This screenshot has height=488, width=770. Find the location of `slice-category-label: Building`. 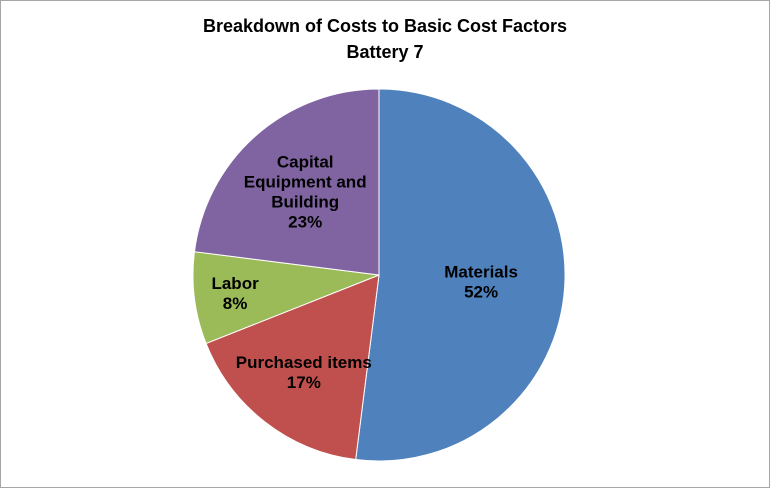

slice-category-label: Building is located at coordinates (305, 201).